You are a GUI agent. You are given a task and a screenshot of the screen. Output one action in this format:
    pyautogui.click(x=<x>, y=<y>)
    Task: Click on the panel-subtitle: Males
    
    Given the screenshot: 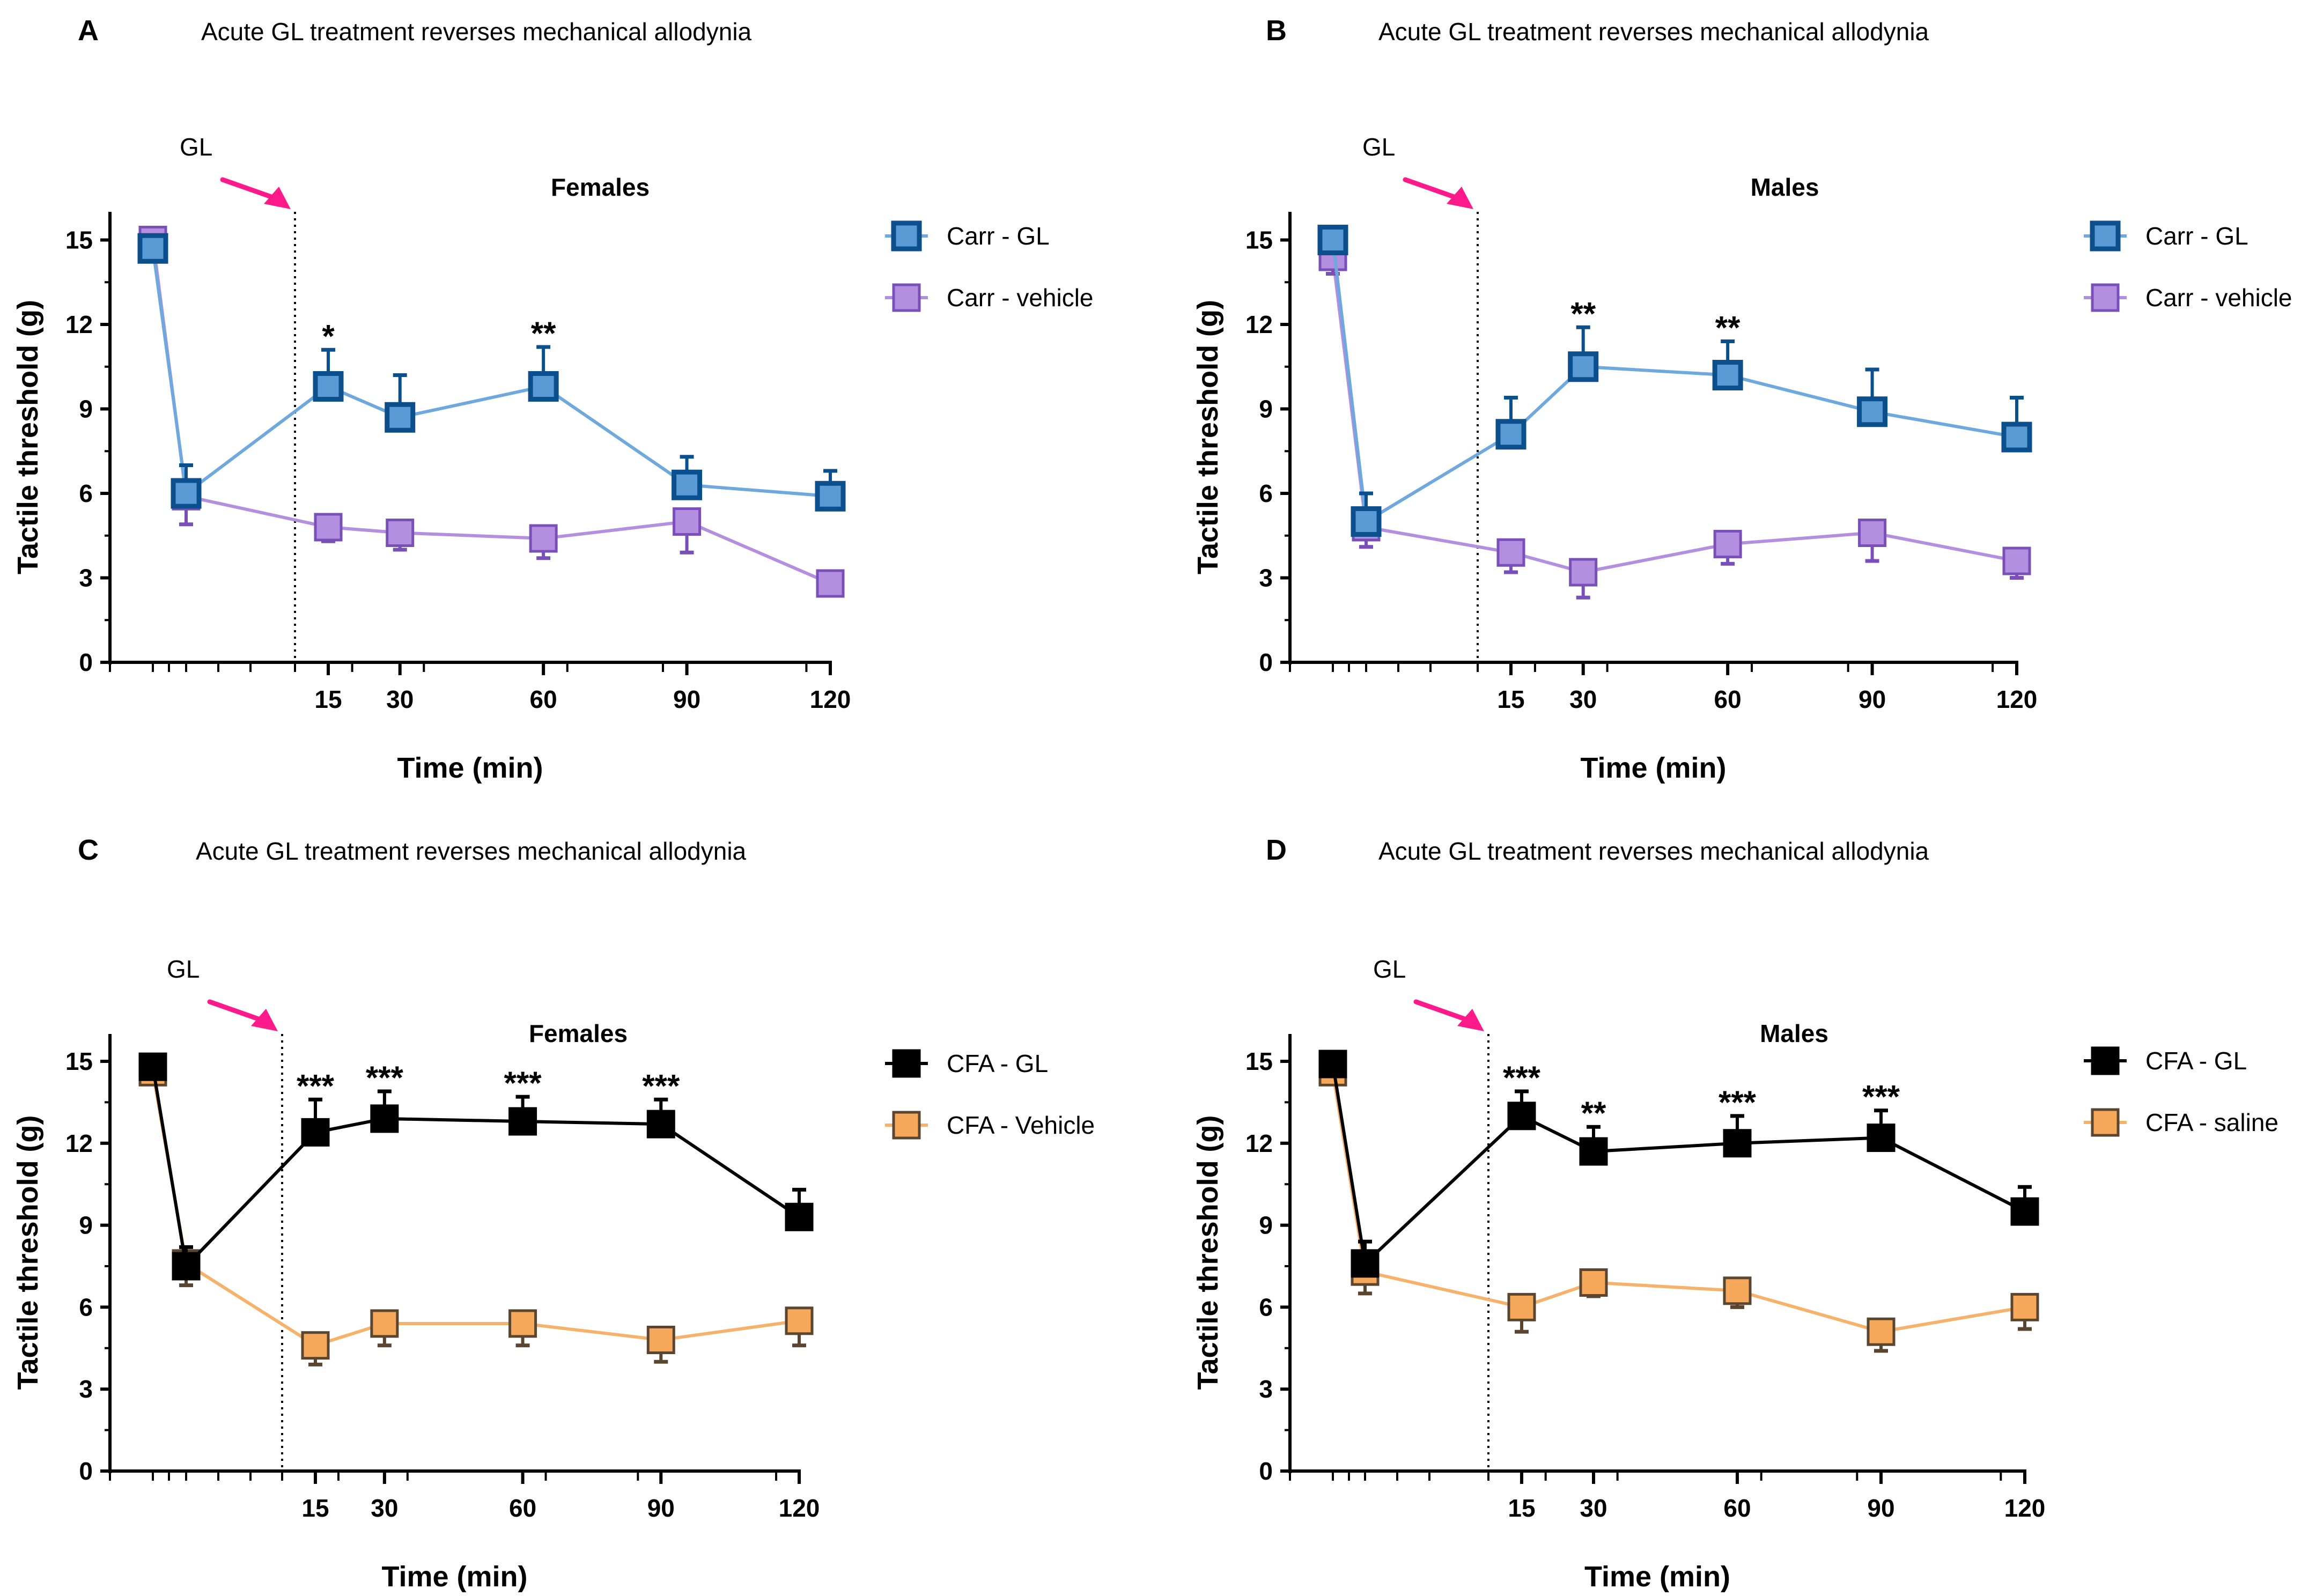 What is the action you would take?
    pyautogui.click(x=1794, y=1033)
    